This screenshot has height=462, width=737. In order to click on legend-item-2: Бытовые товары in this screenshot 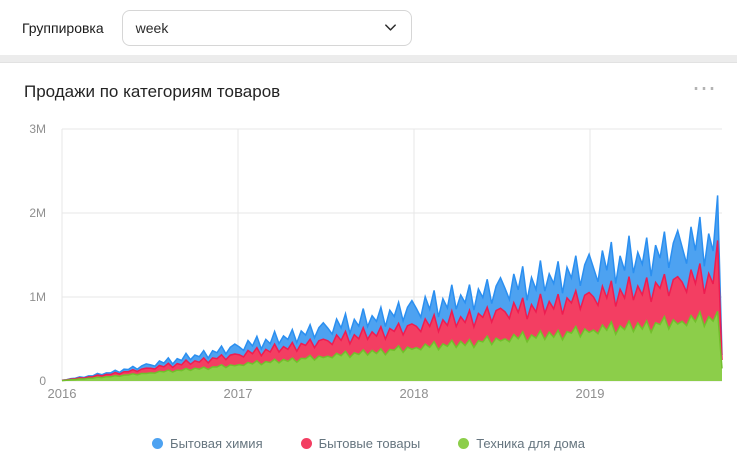, I will do `click(360, 443)`.